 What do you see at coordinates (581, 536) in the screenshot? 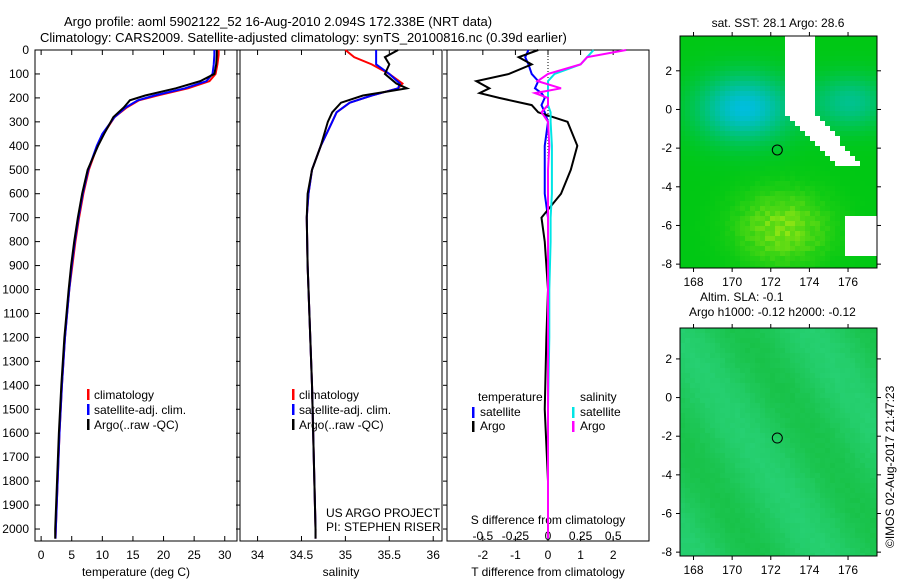
I see `x2-tick-label: 0.25` at bounding box center [581, 536].